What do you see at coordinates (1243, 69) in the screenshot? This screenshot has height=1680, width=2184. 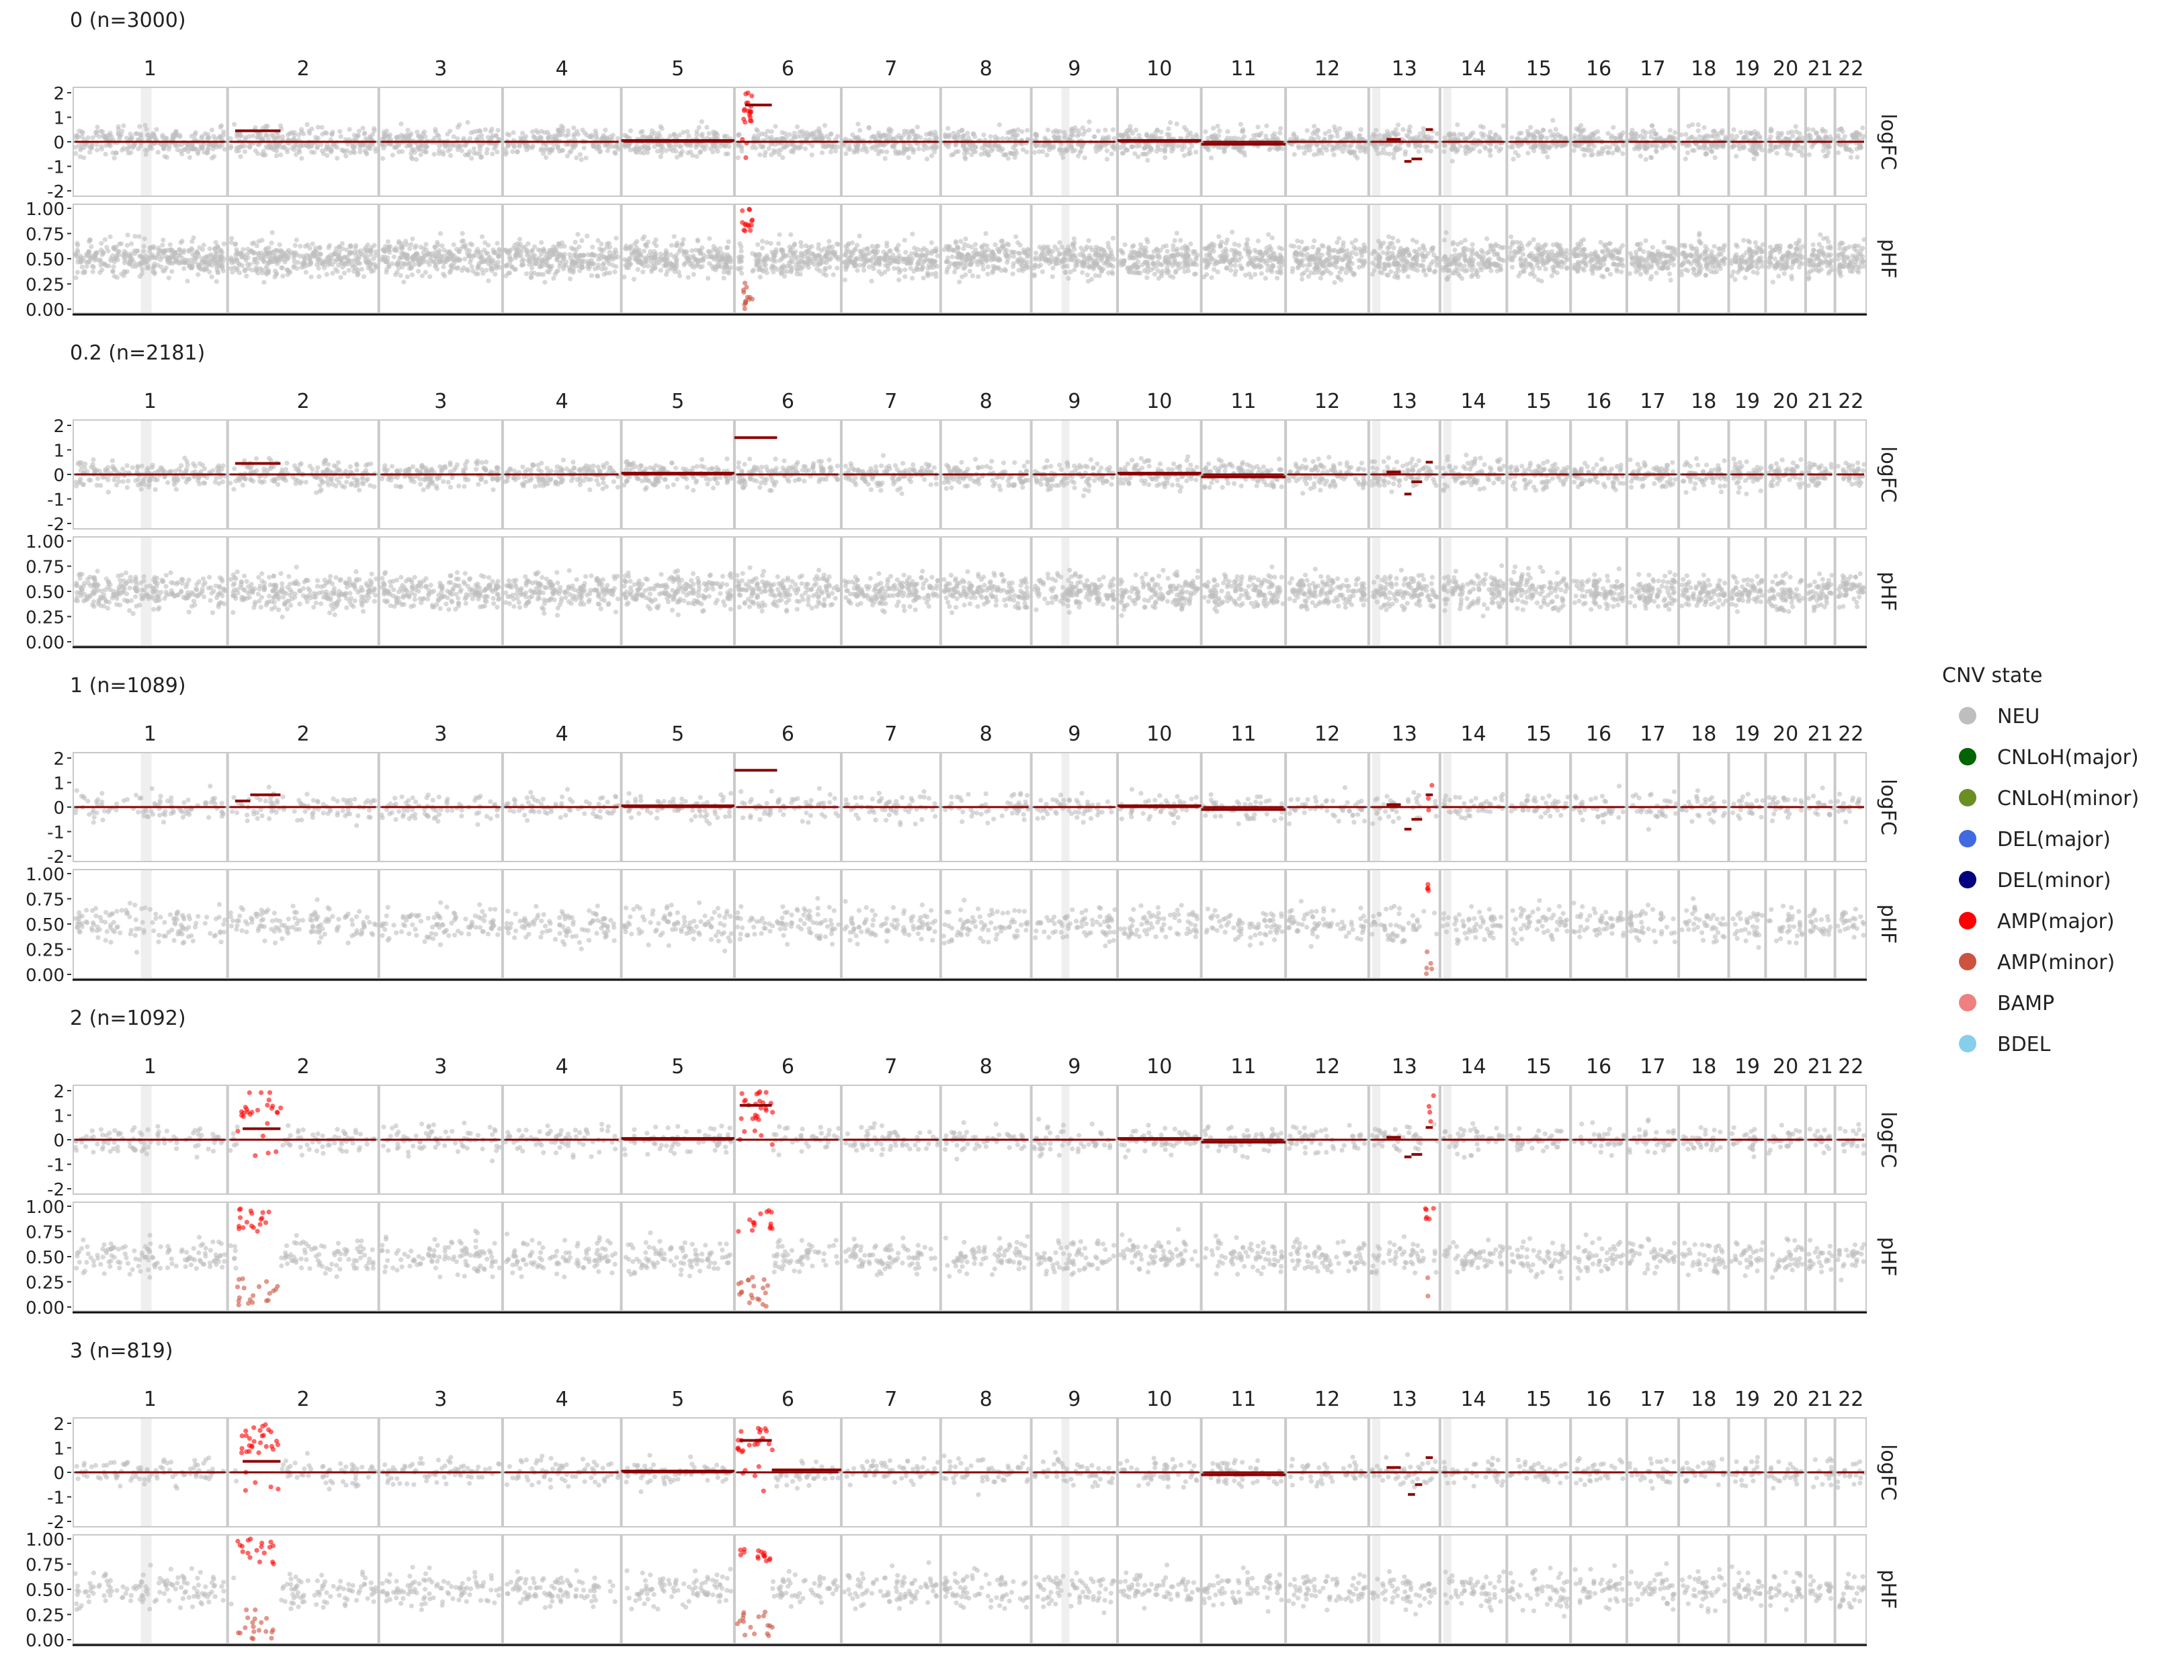 I see `chrom-label: 11` at bounding box center [1243, 69].